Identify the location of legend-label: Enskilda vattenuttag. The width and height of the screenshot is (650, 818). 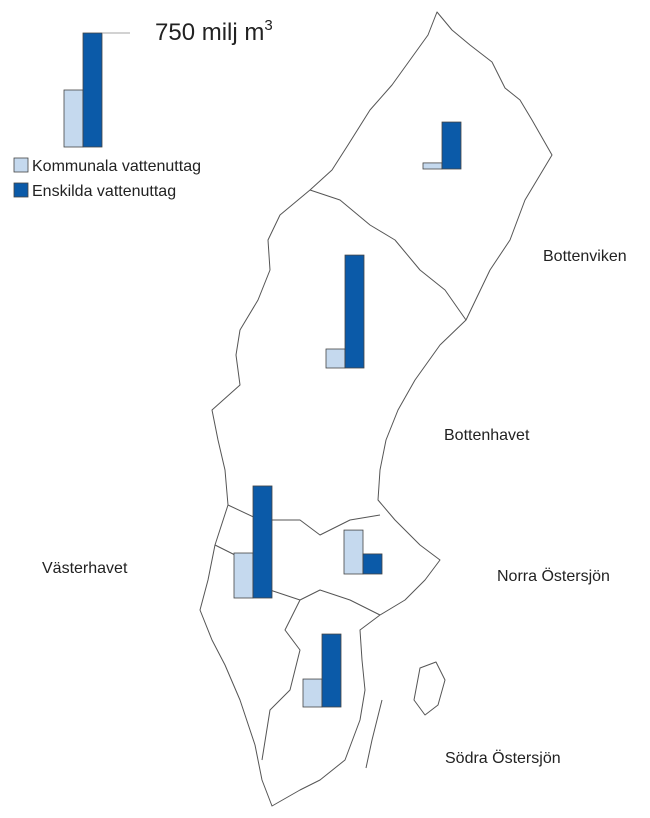
(104, 191).